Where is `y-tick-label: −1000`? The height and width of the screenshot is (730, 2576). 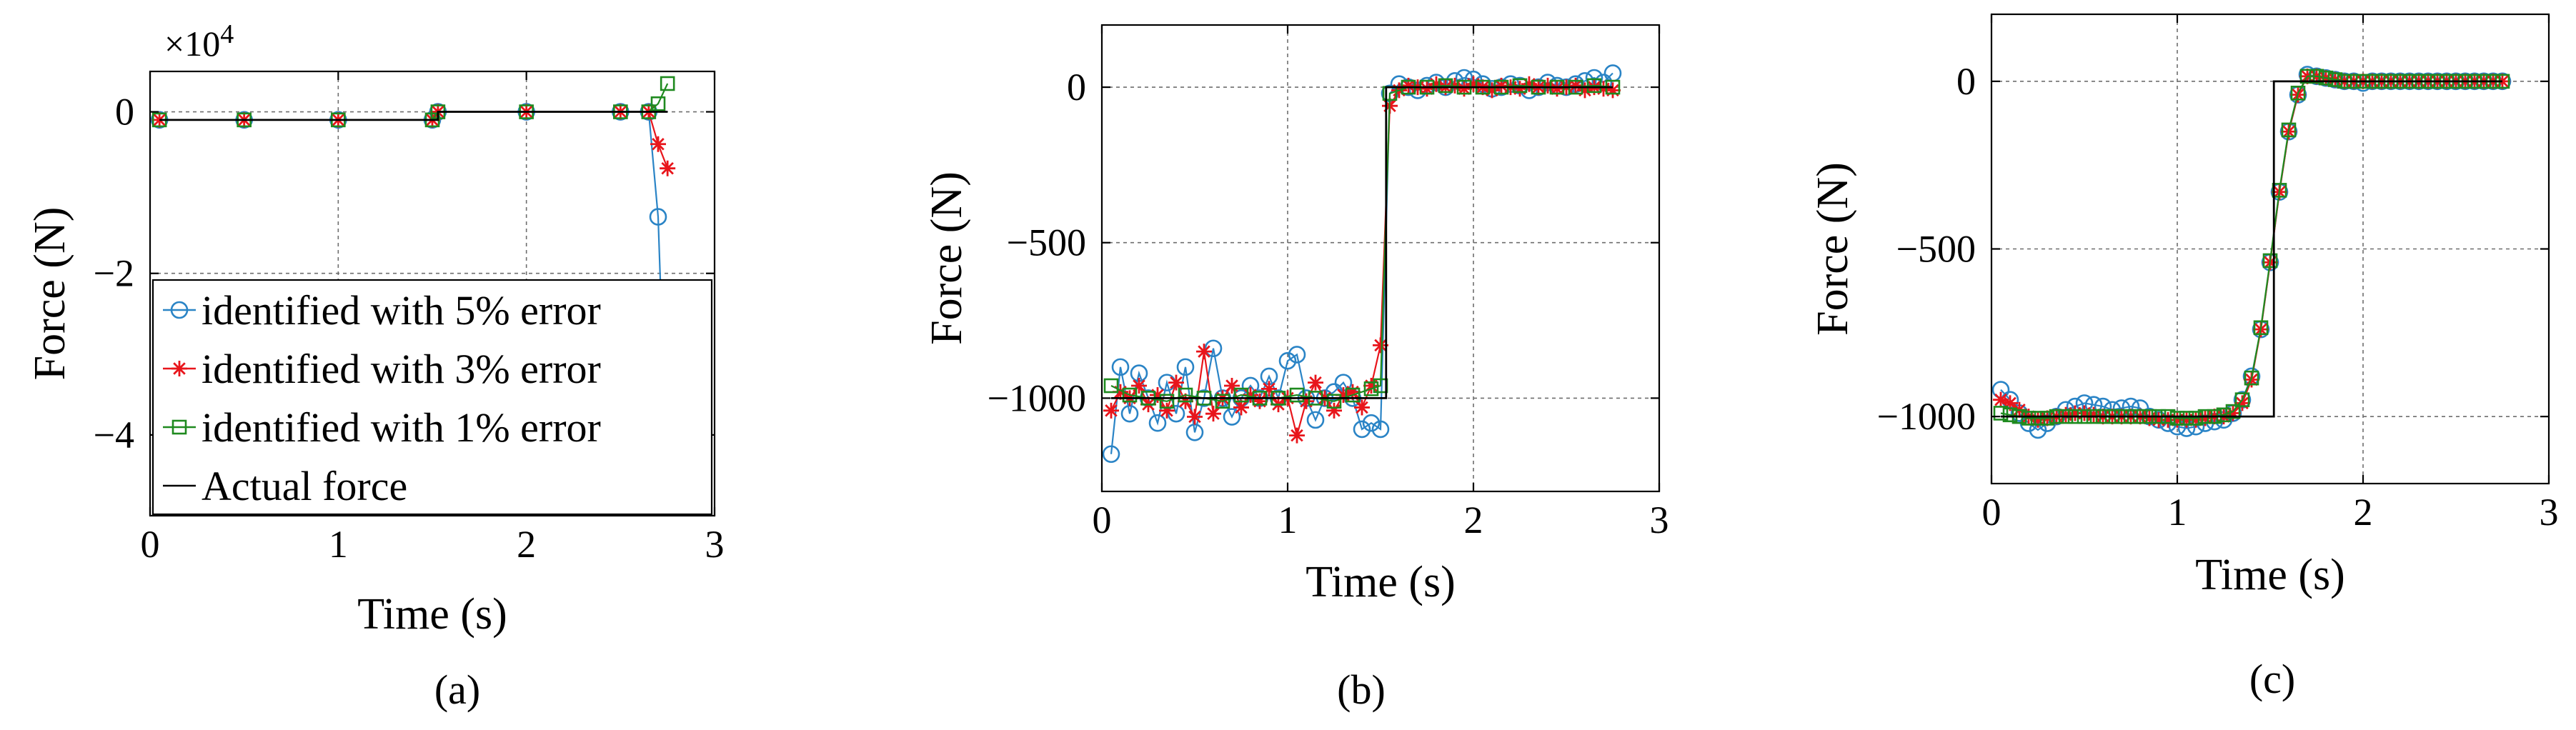
y-tick-label: −1000 is located at coordinates (1037, 397).